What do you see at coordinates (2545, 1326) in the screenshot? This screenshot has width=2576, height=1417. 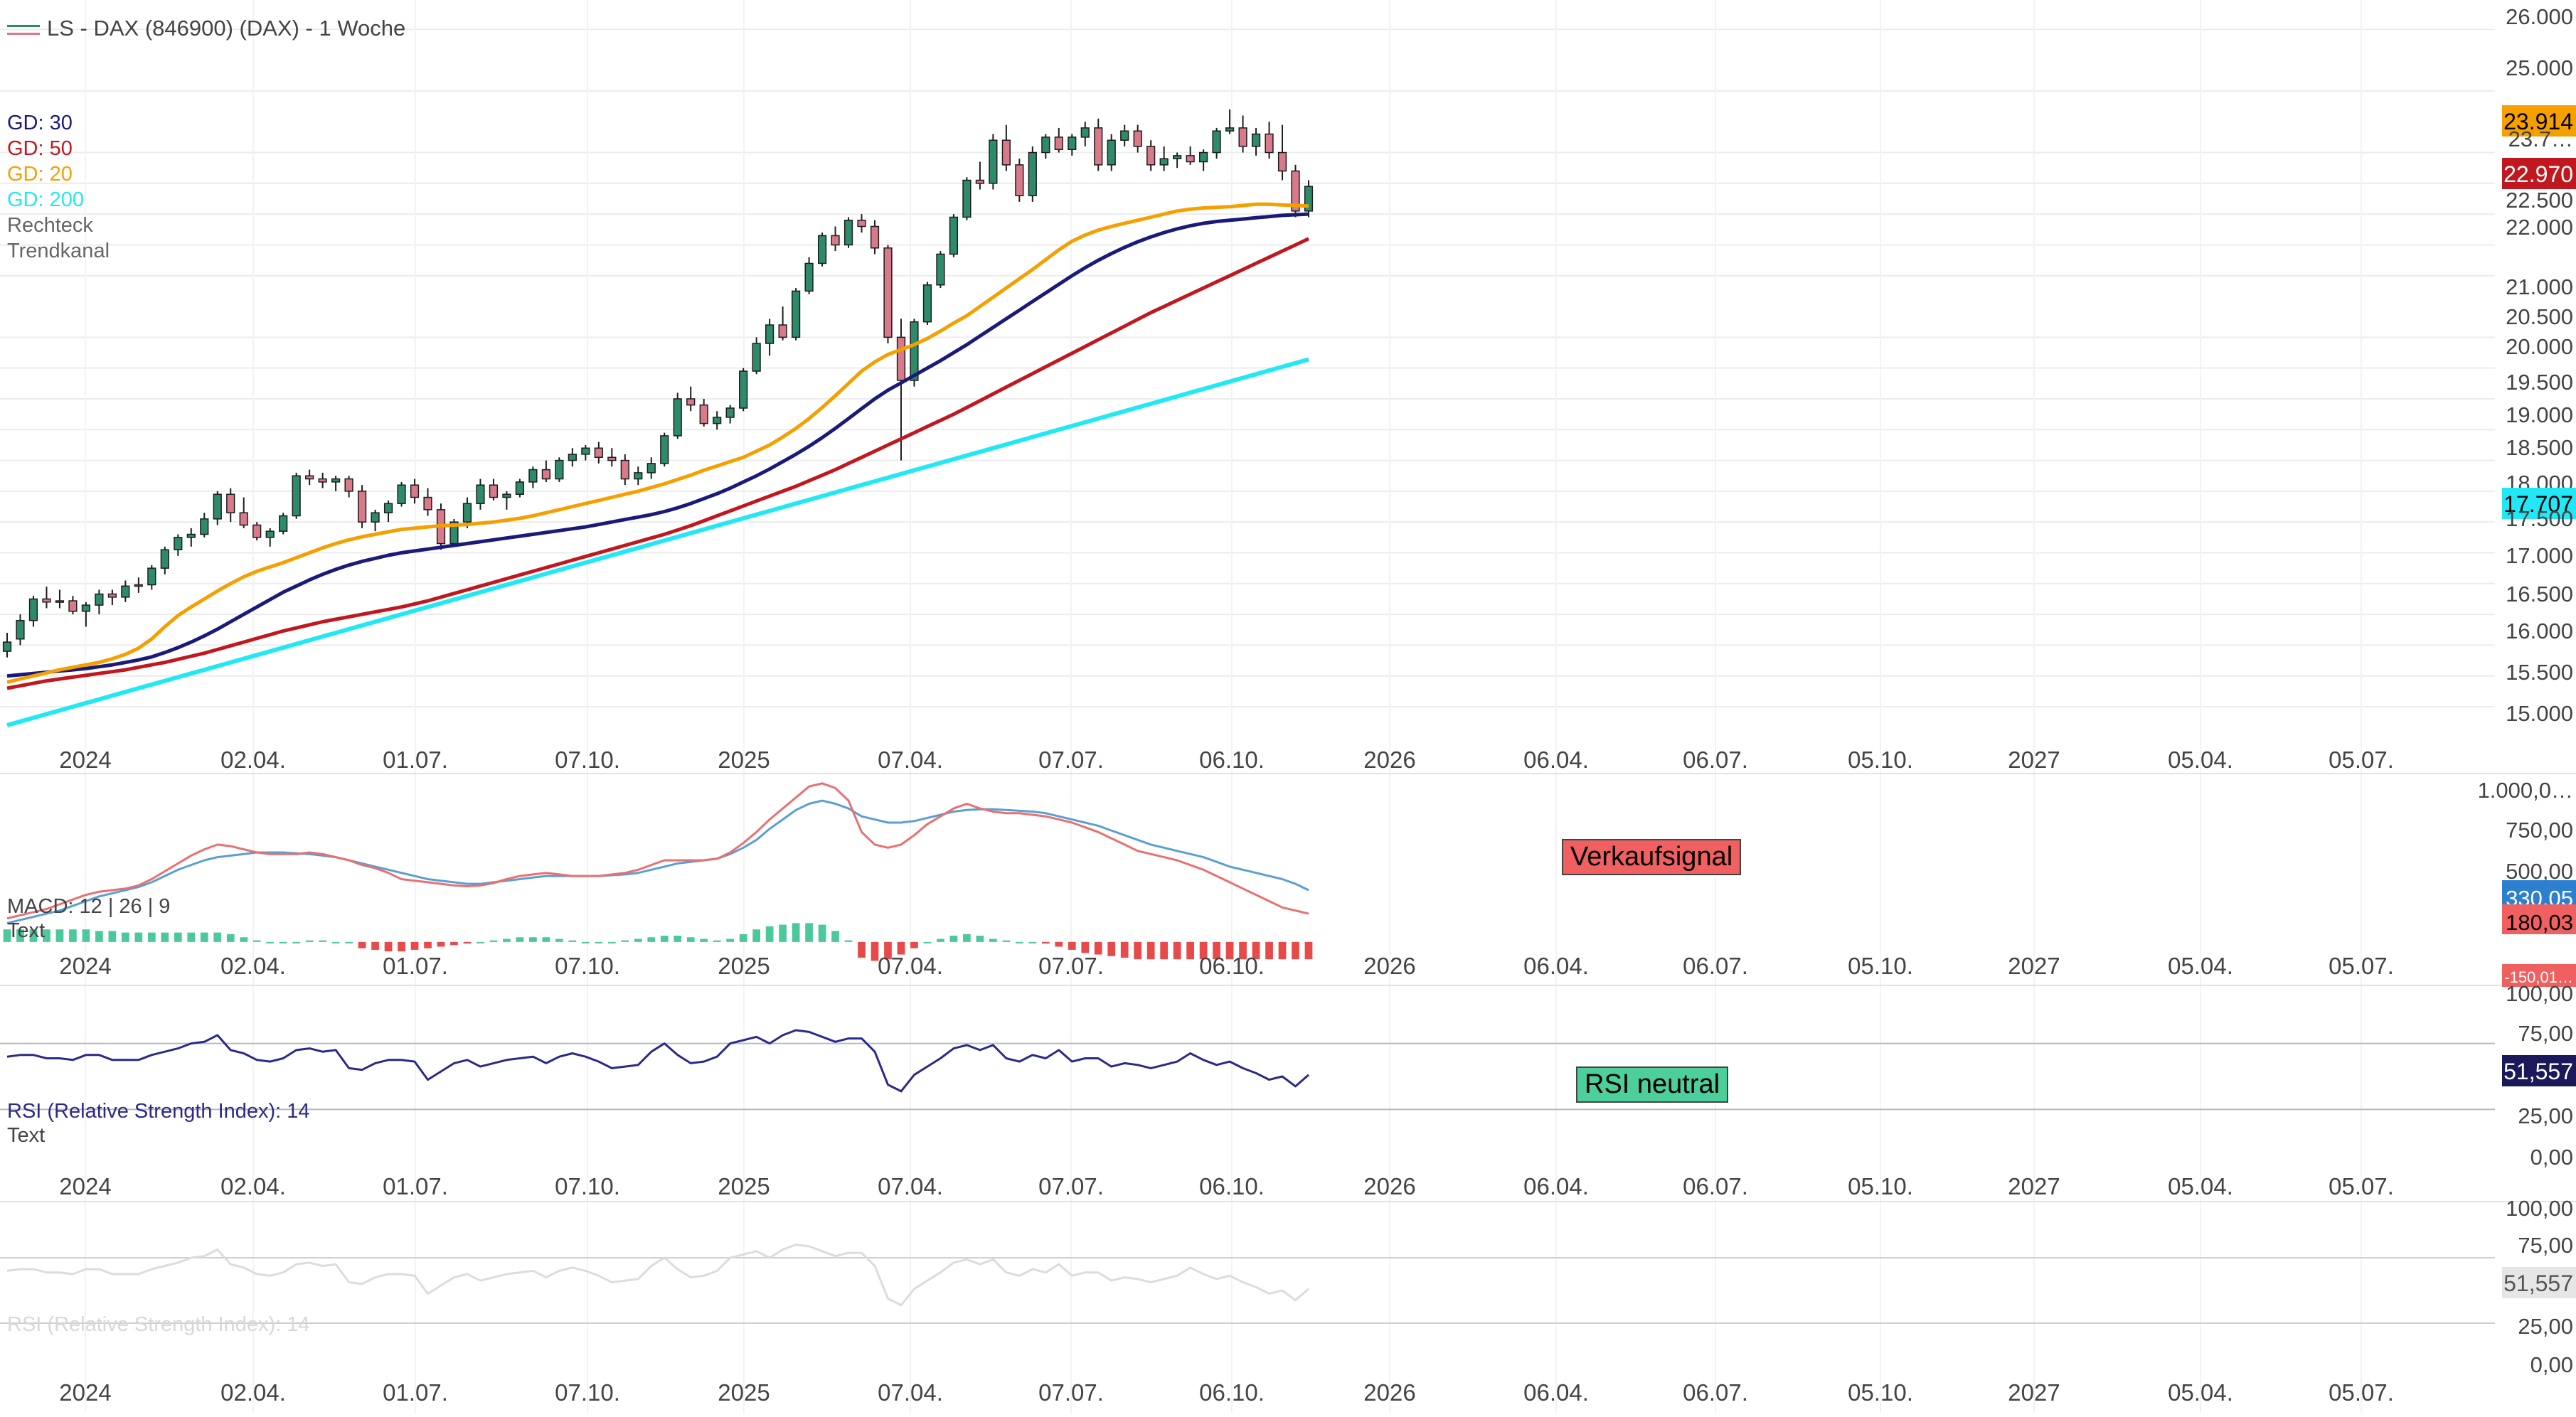 I see `rsi2-axis-label: 25,00` at bounding box center [2545, 1326].